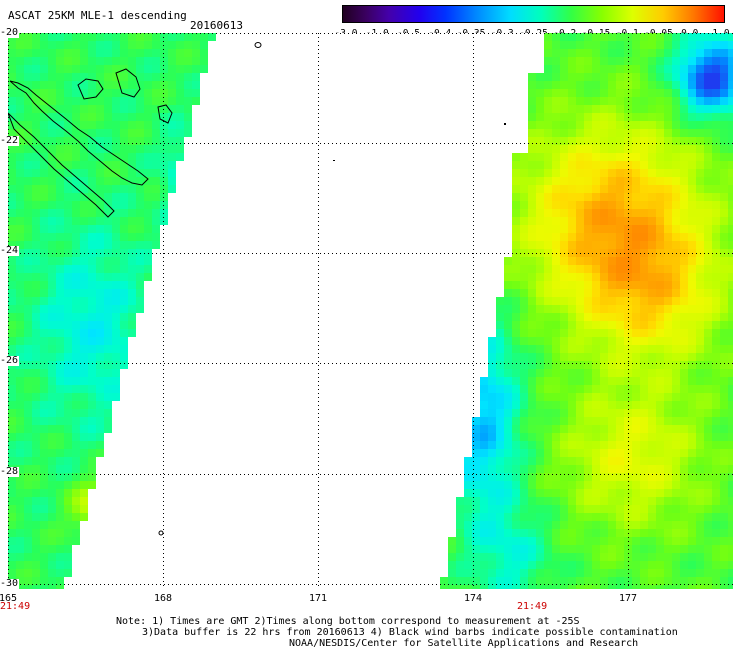 The image size is (740, 650). Describe the element at coordinates (163, 598) in the screenshot. I see `lon-label-168: 168` at that location.